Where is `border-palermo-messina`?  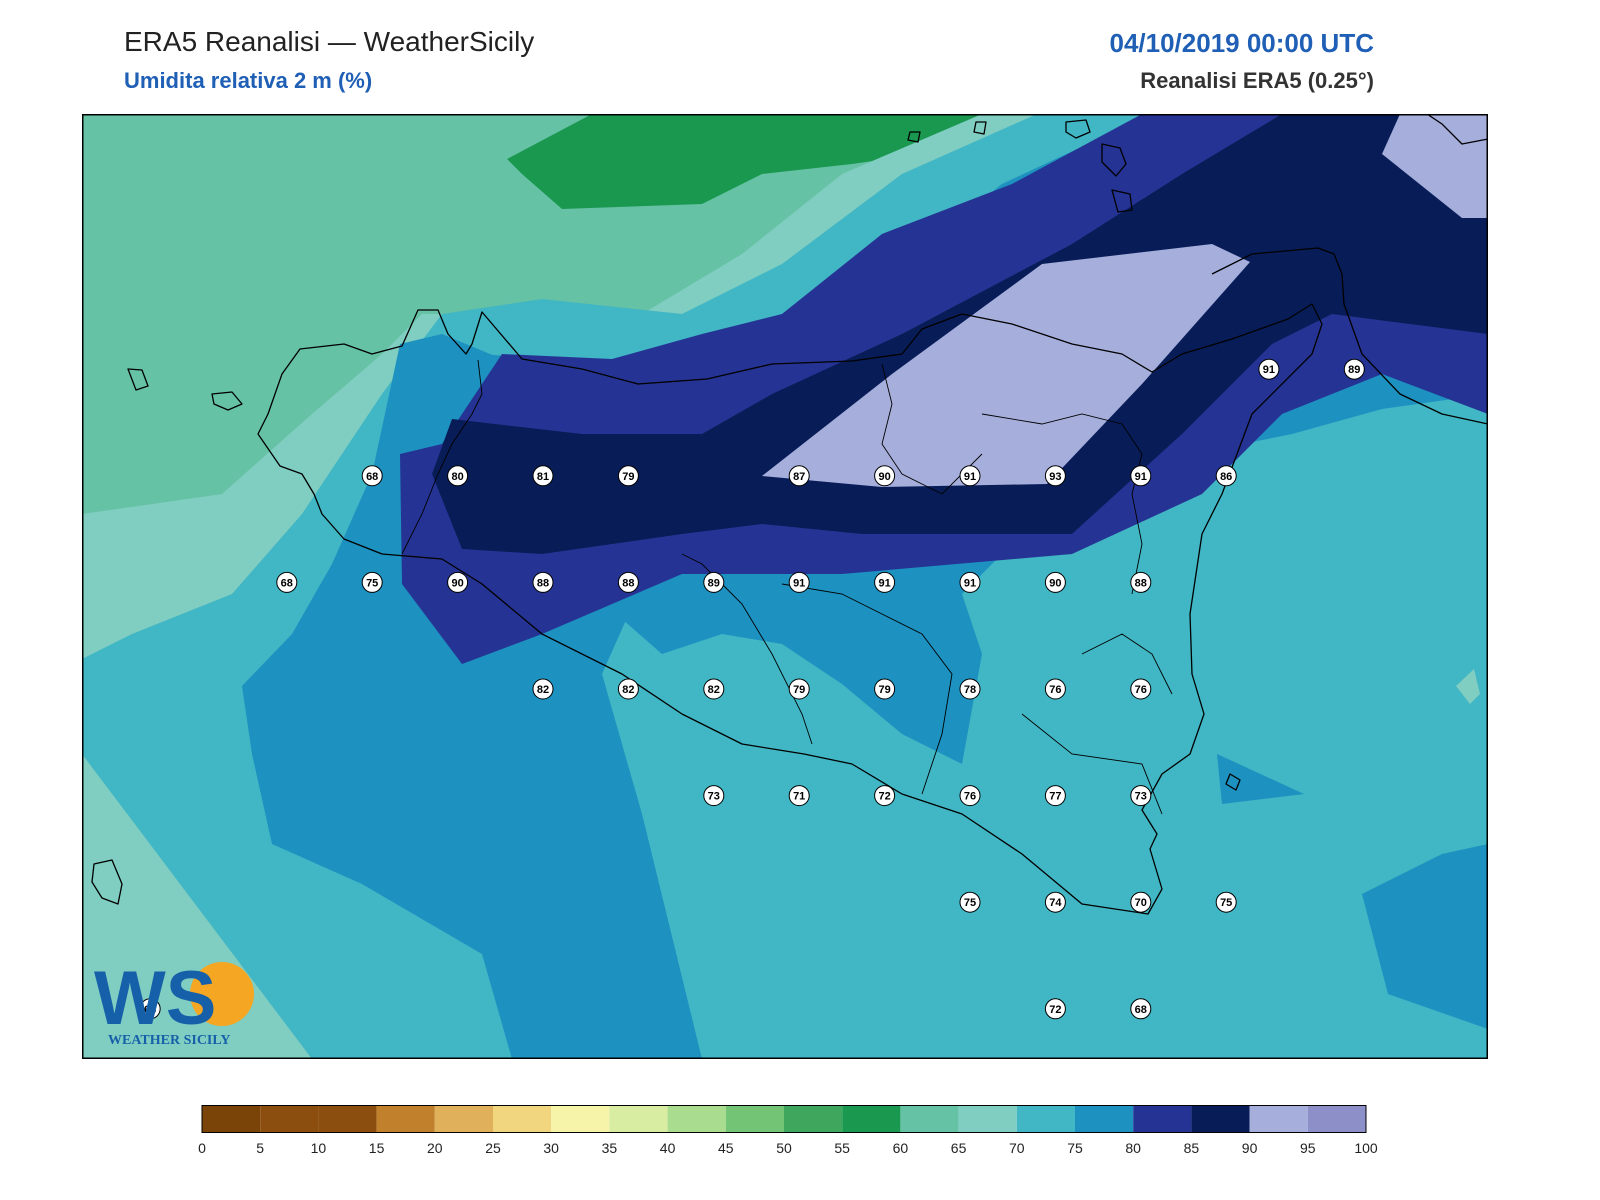 border-palermo-messina is located at coordinates (932, 429).